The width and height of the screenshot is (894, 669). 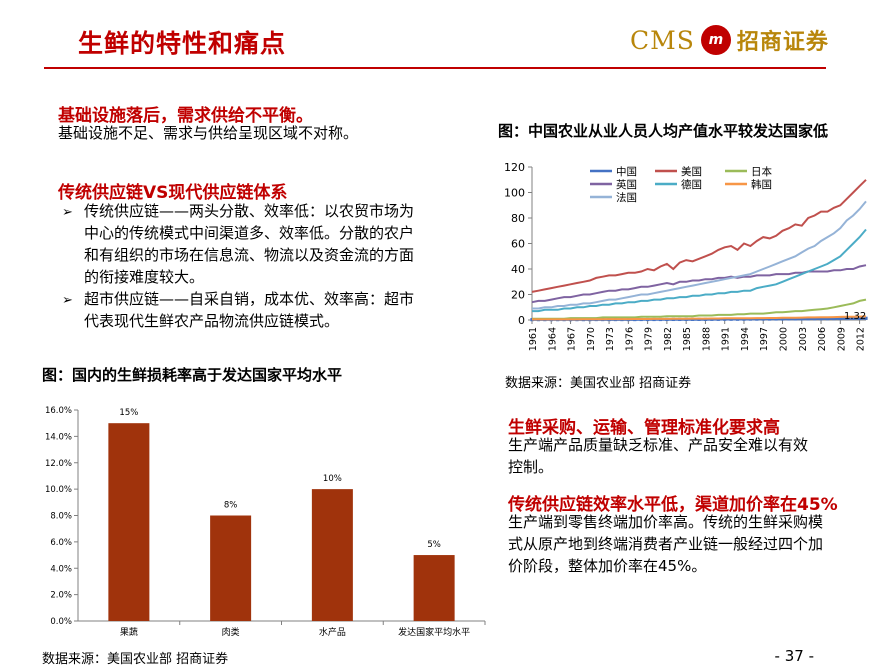 What do you see at coordinates (435, 68) in the screenshot?
I see `title-divider` at bounding box center [435, 68].